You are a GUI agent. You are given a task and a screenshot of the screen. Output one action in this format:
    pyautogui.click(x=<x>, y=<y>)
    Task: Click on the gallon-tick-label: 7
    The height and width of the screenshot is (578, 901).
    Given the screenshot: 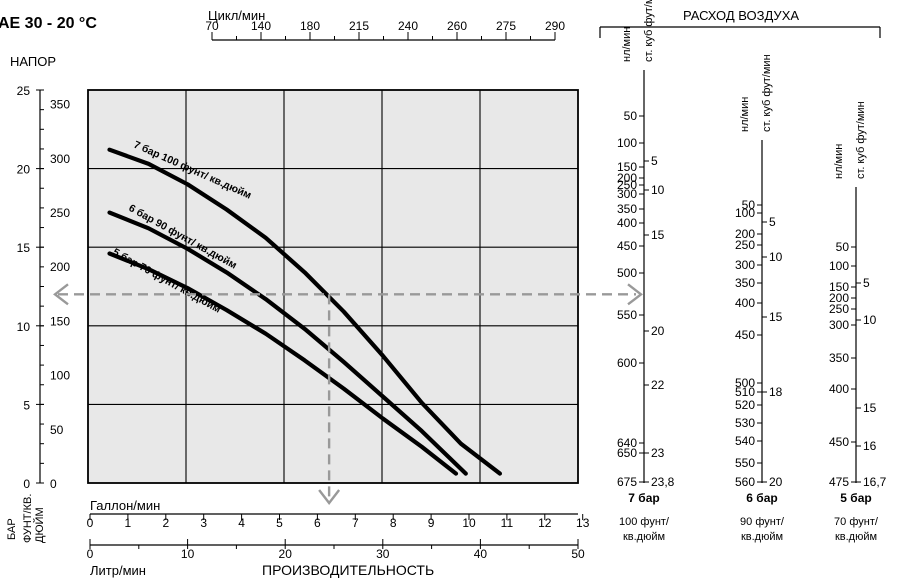 What is the action you would take?
    pyautogui.click(x=355, y=523)
    